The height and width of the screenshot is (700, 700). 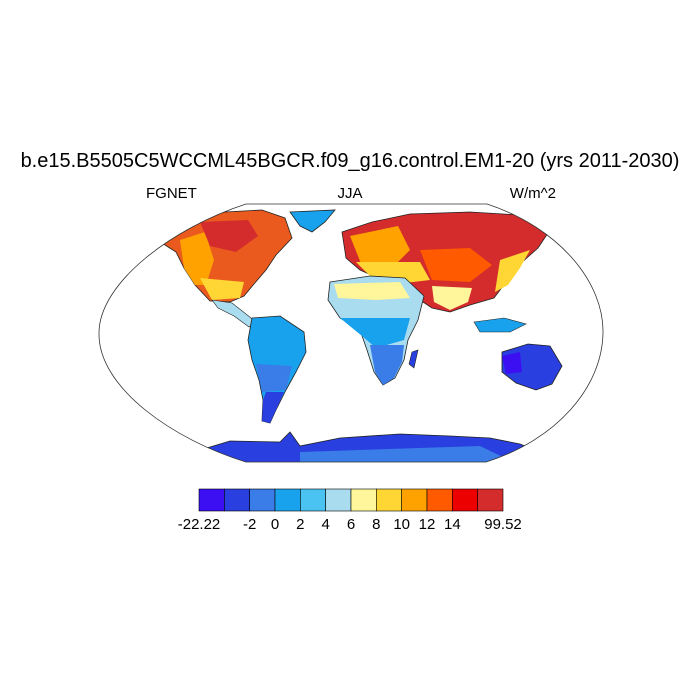 I want to click on colorbar-tick-label: 0, so click(x=275, y=524).